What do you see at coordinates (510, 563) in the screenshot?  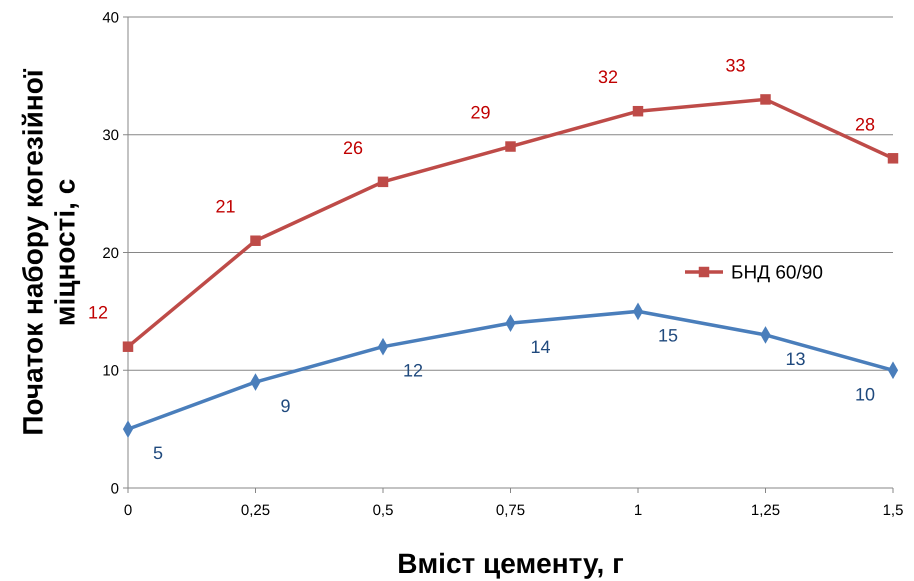 I see `x-axis-title: Вміст цементу, г` at bounding box center [510, 563].